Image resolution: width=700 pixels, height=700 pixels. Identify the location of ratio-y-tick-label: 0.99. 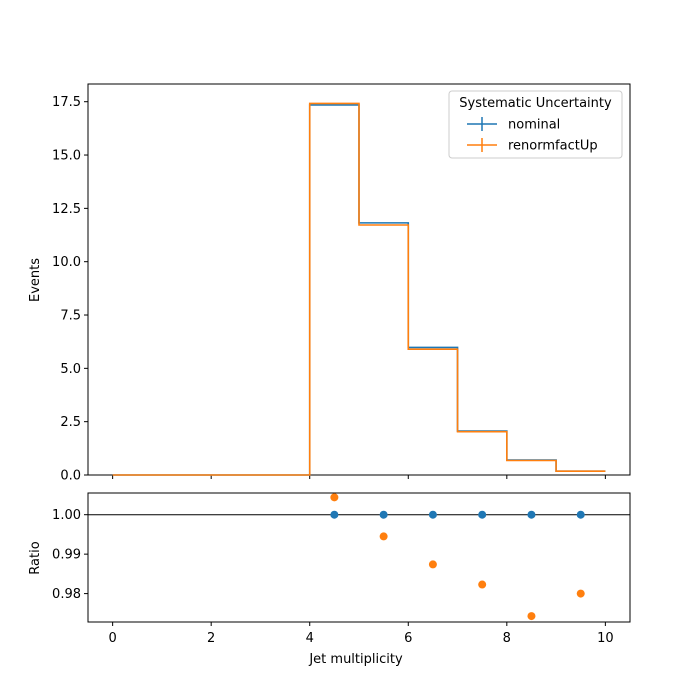
(66, 555).